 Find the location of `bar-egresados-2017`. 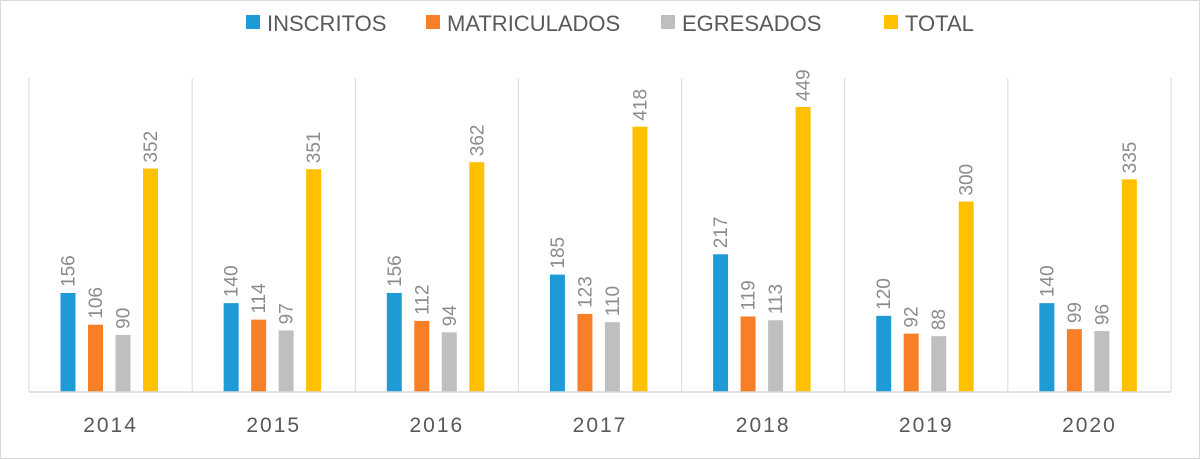

bar-egresados-2017 is located at coordinates (612, 357).